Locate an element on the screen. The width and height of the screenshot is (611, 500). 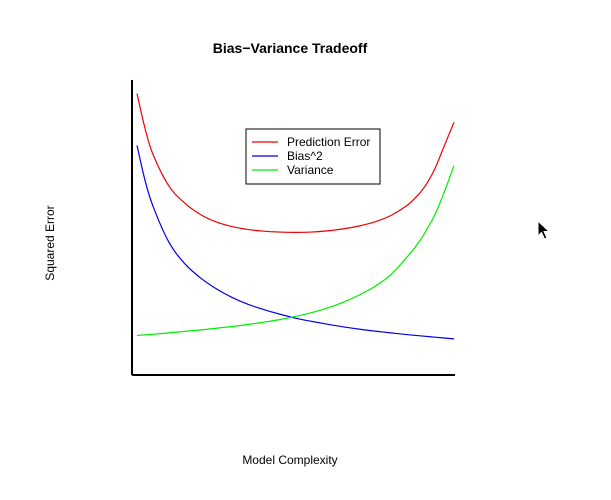
chart-title: Bias−Variance Tradeoff is located at coordinates (290, 48).